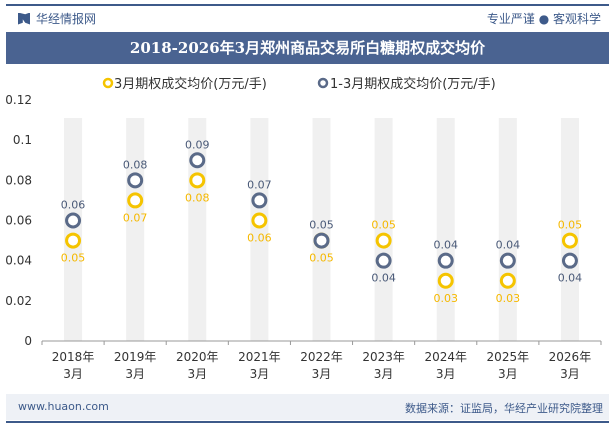  Describe the element at coordinates (135, 217) in the screenshot. I see `data-label-3m: 0.07` at that location.